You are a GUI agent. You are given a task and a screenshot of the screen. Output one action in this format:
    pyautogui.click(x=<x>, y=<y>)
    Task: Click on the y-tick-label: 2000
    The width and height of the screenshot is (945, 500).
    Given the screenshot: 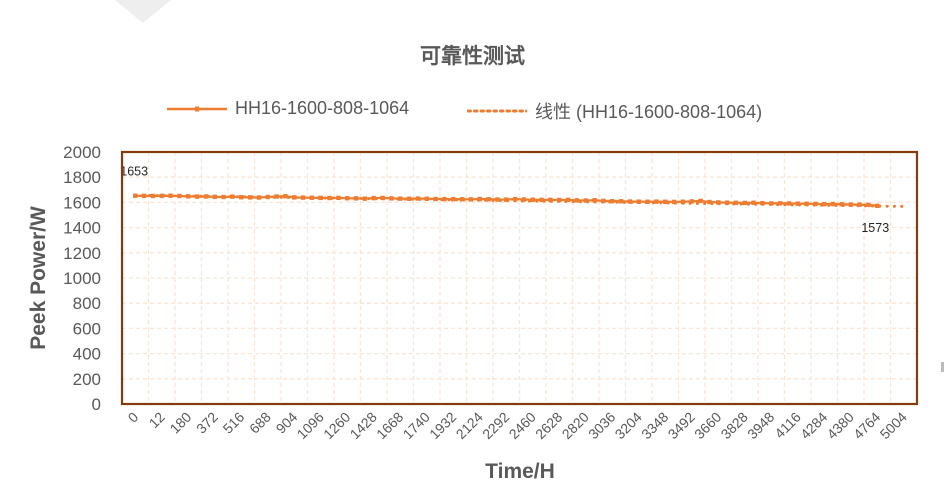 What is the action you would take?
    pyautogui.click(x=82, y=152)
    